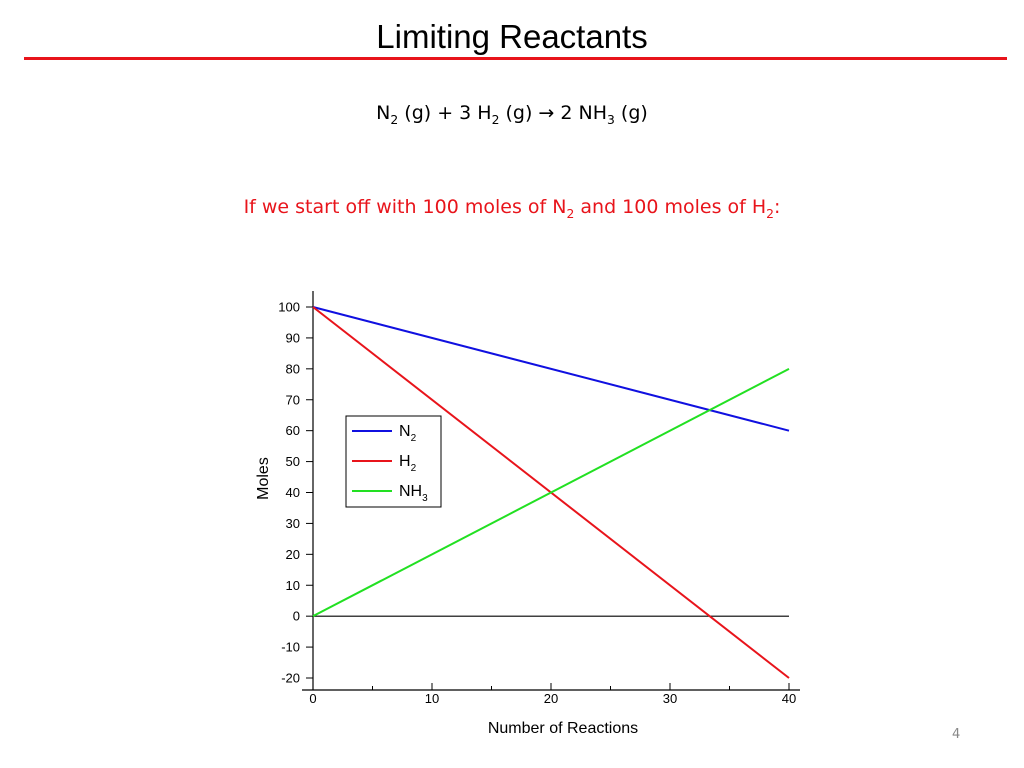 The width and height of the screenshot is (1024, 768). Describe the element at coordinates (293, 399) in the screenshot. I see `y-tick-label: 70` at that location.